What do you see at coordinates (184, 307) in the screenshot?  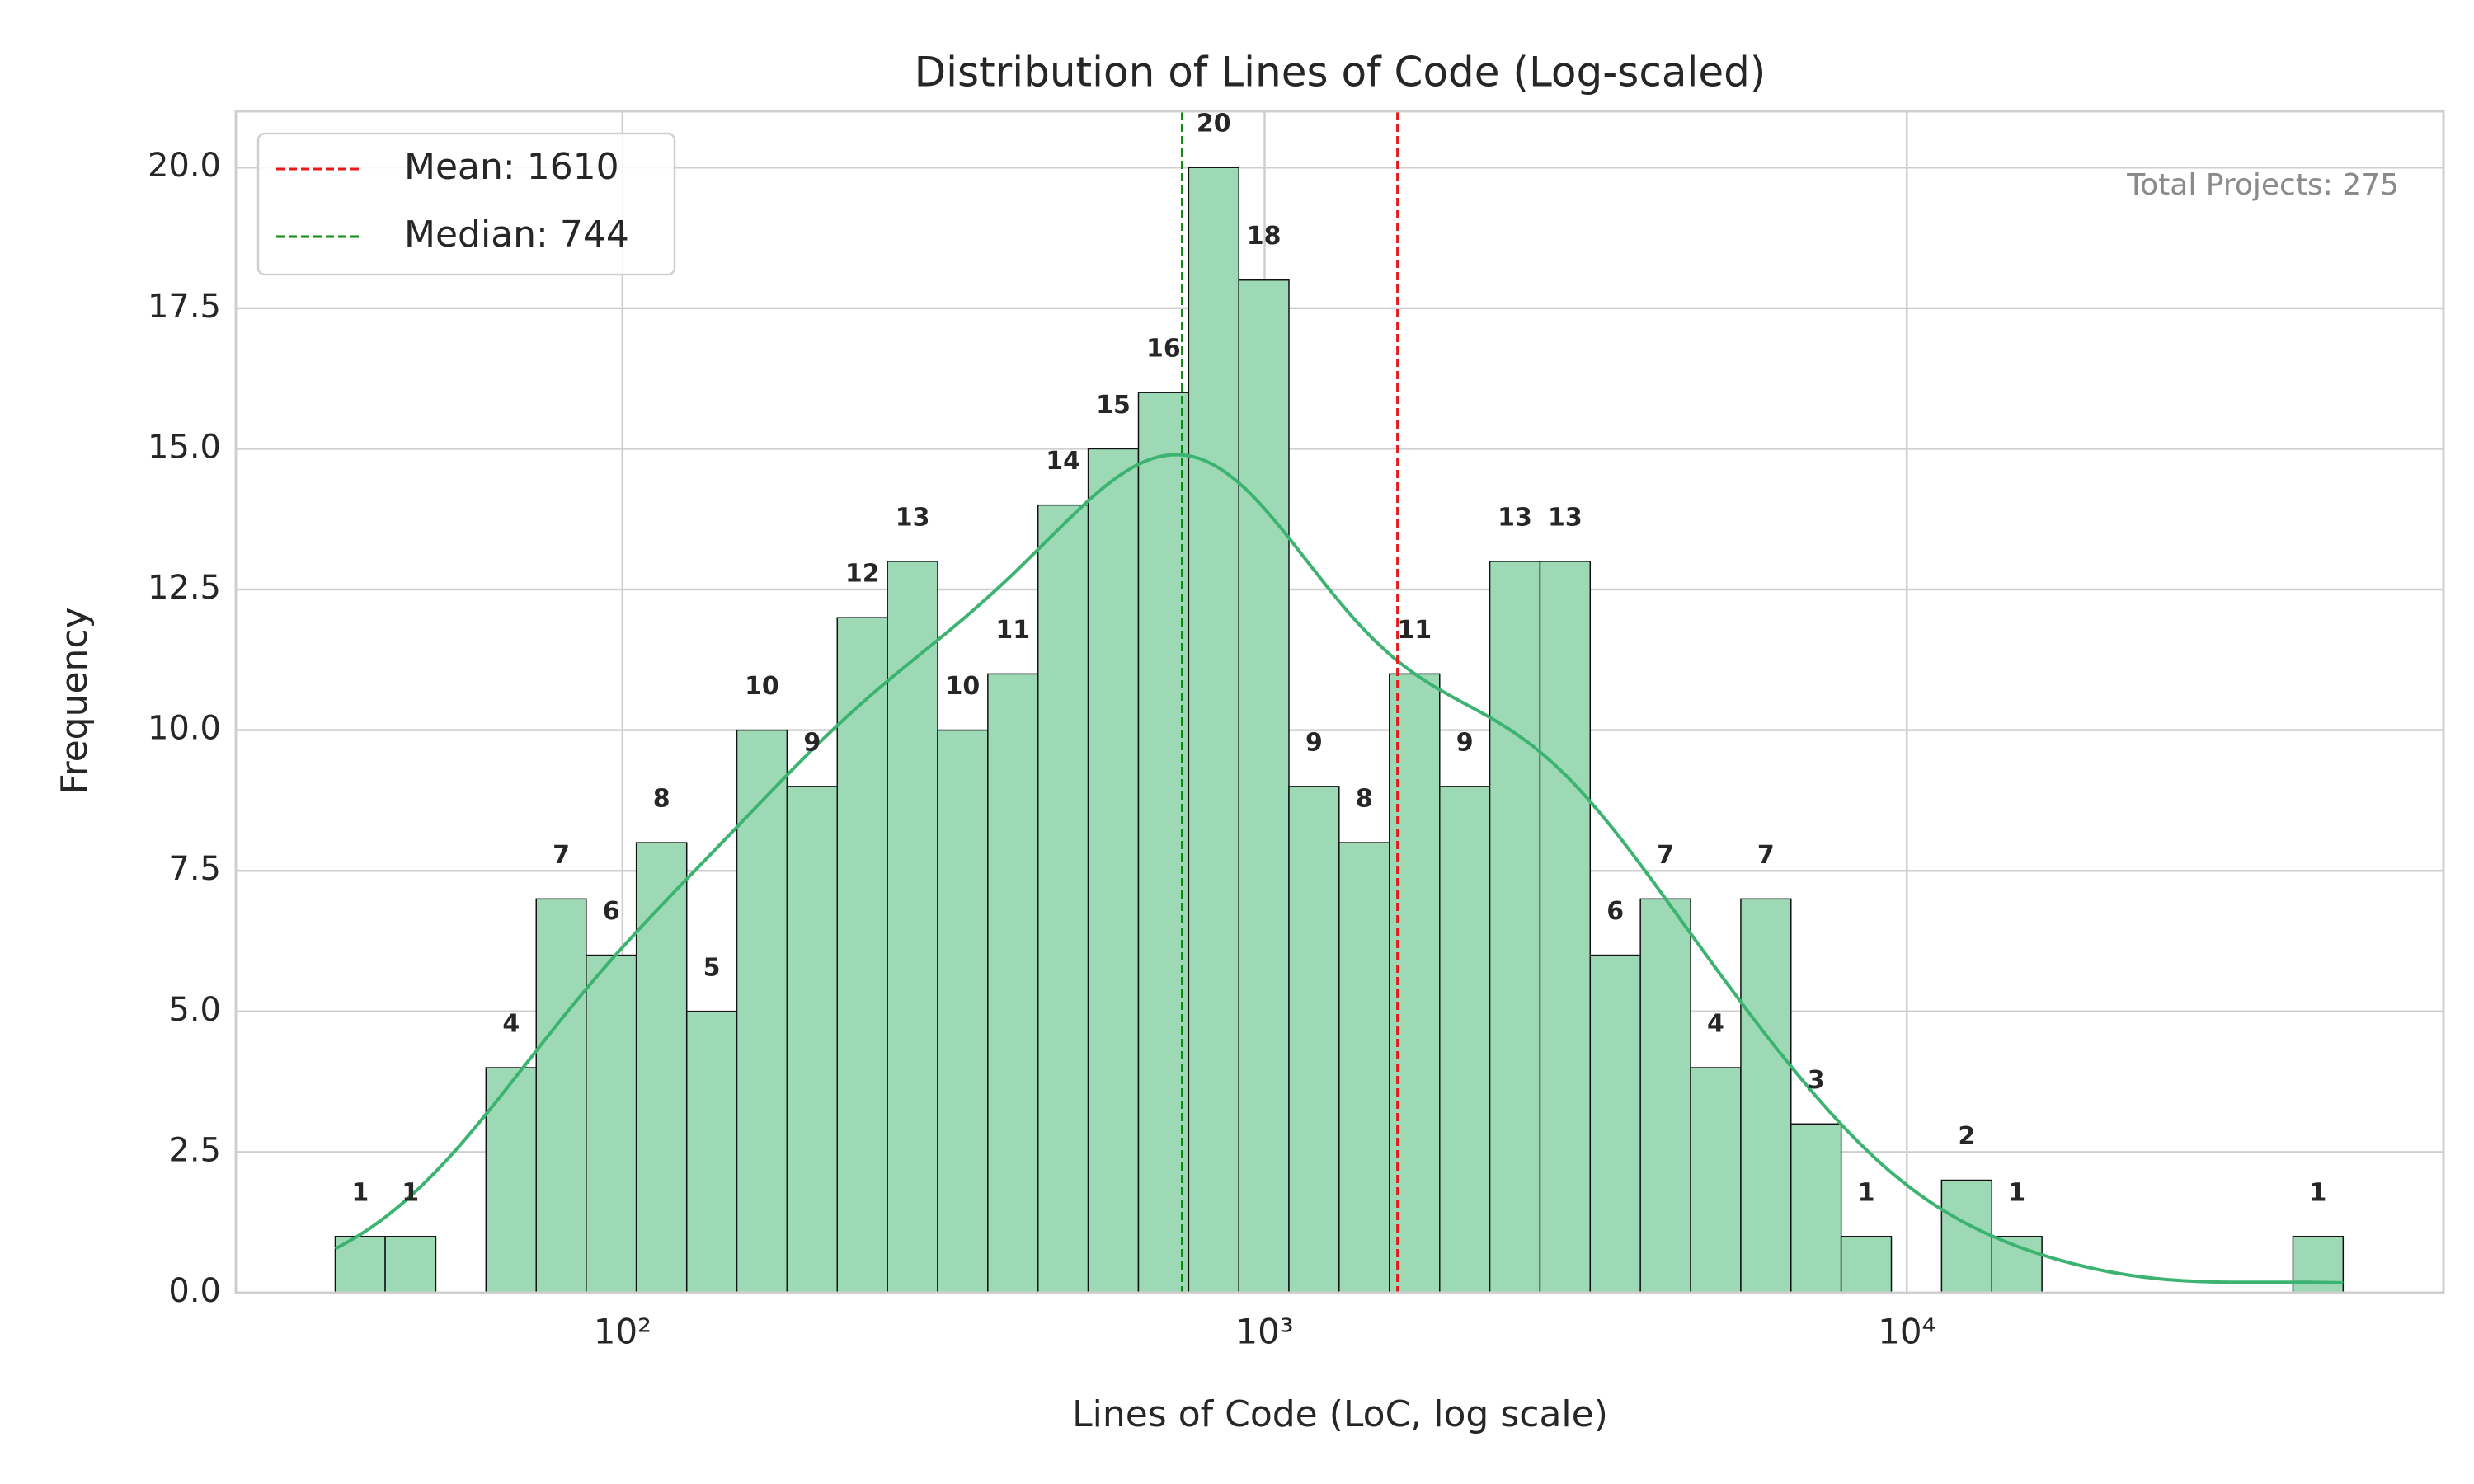 I see `y-tick-label: 17.5` at bounding box center [184, 307].